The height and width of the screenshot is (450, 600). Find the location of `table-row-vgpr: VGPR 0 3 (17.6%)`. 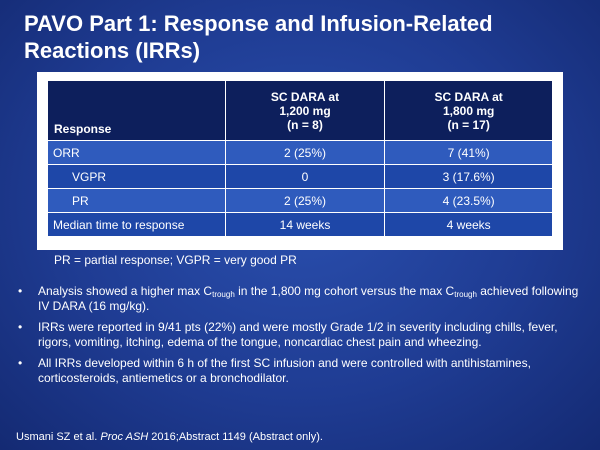

table-row-vgpr: VGPR 0 3 (17.6%) is located at coordinates (300, 176).